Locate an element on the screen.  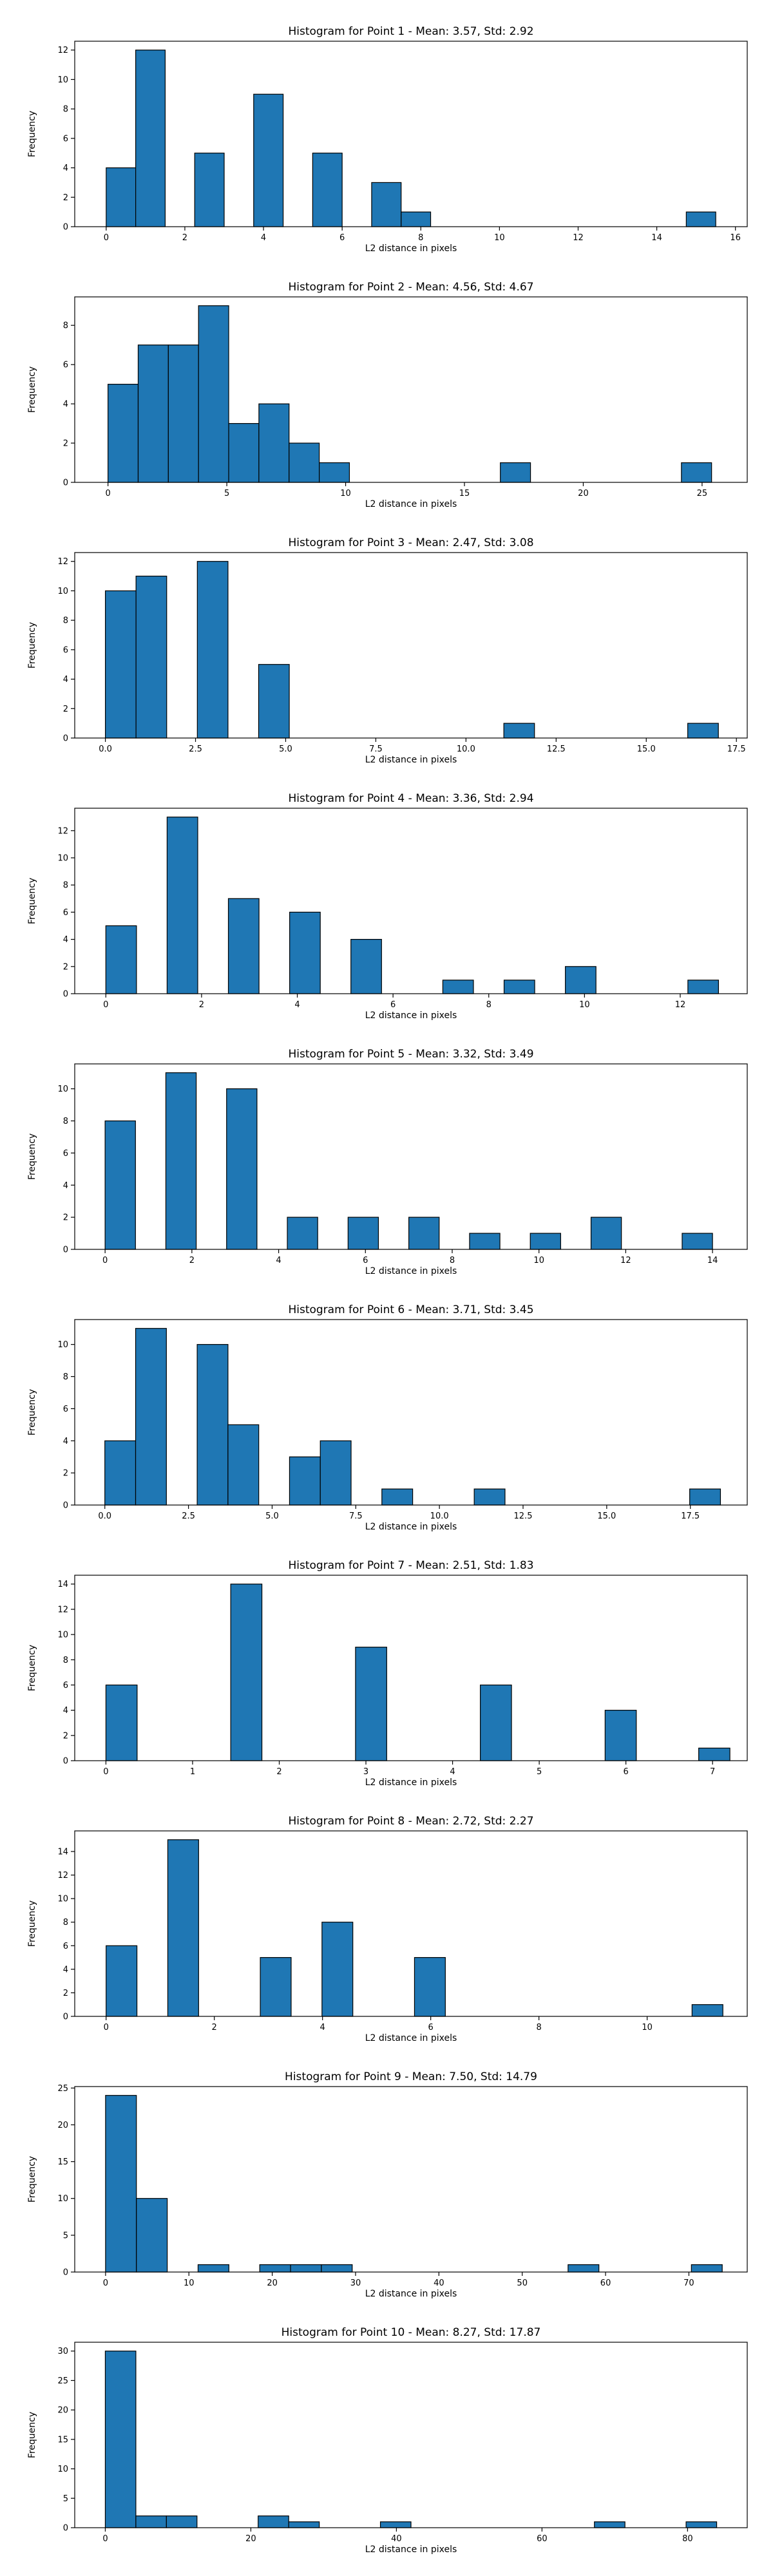
y-tick-label: 5 is located at coordinates (65, 2499).